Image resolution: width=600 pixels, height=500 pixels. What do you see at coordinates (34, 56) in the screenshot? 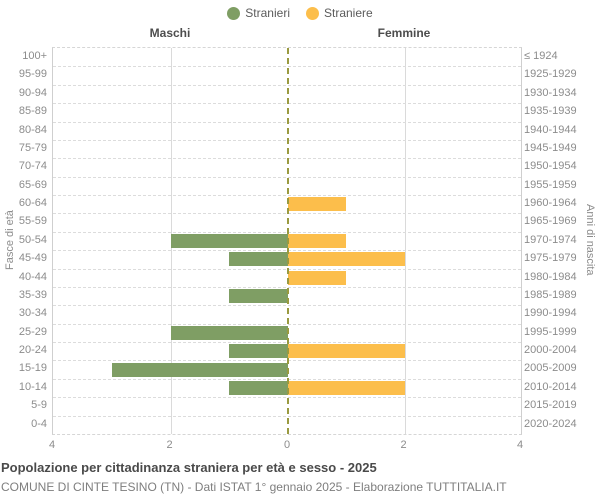
I see `age-group-label: 100+` at bounding box center [34, 56].